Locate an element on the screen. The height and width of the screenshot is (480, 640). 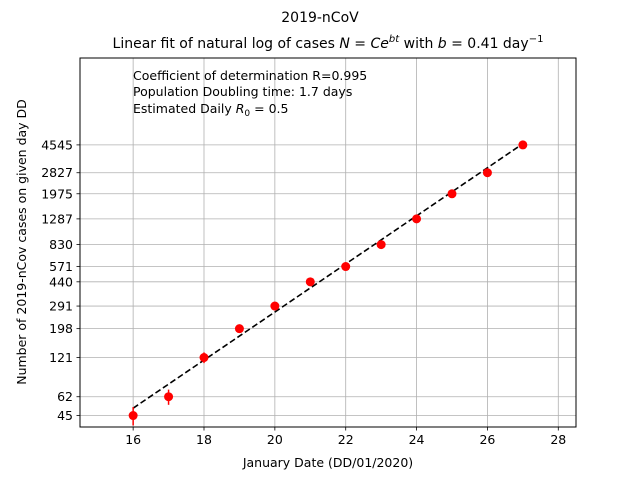
x-tick-label: 26 is located at coordinates (487, 439).